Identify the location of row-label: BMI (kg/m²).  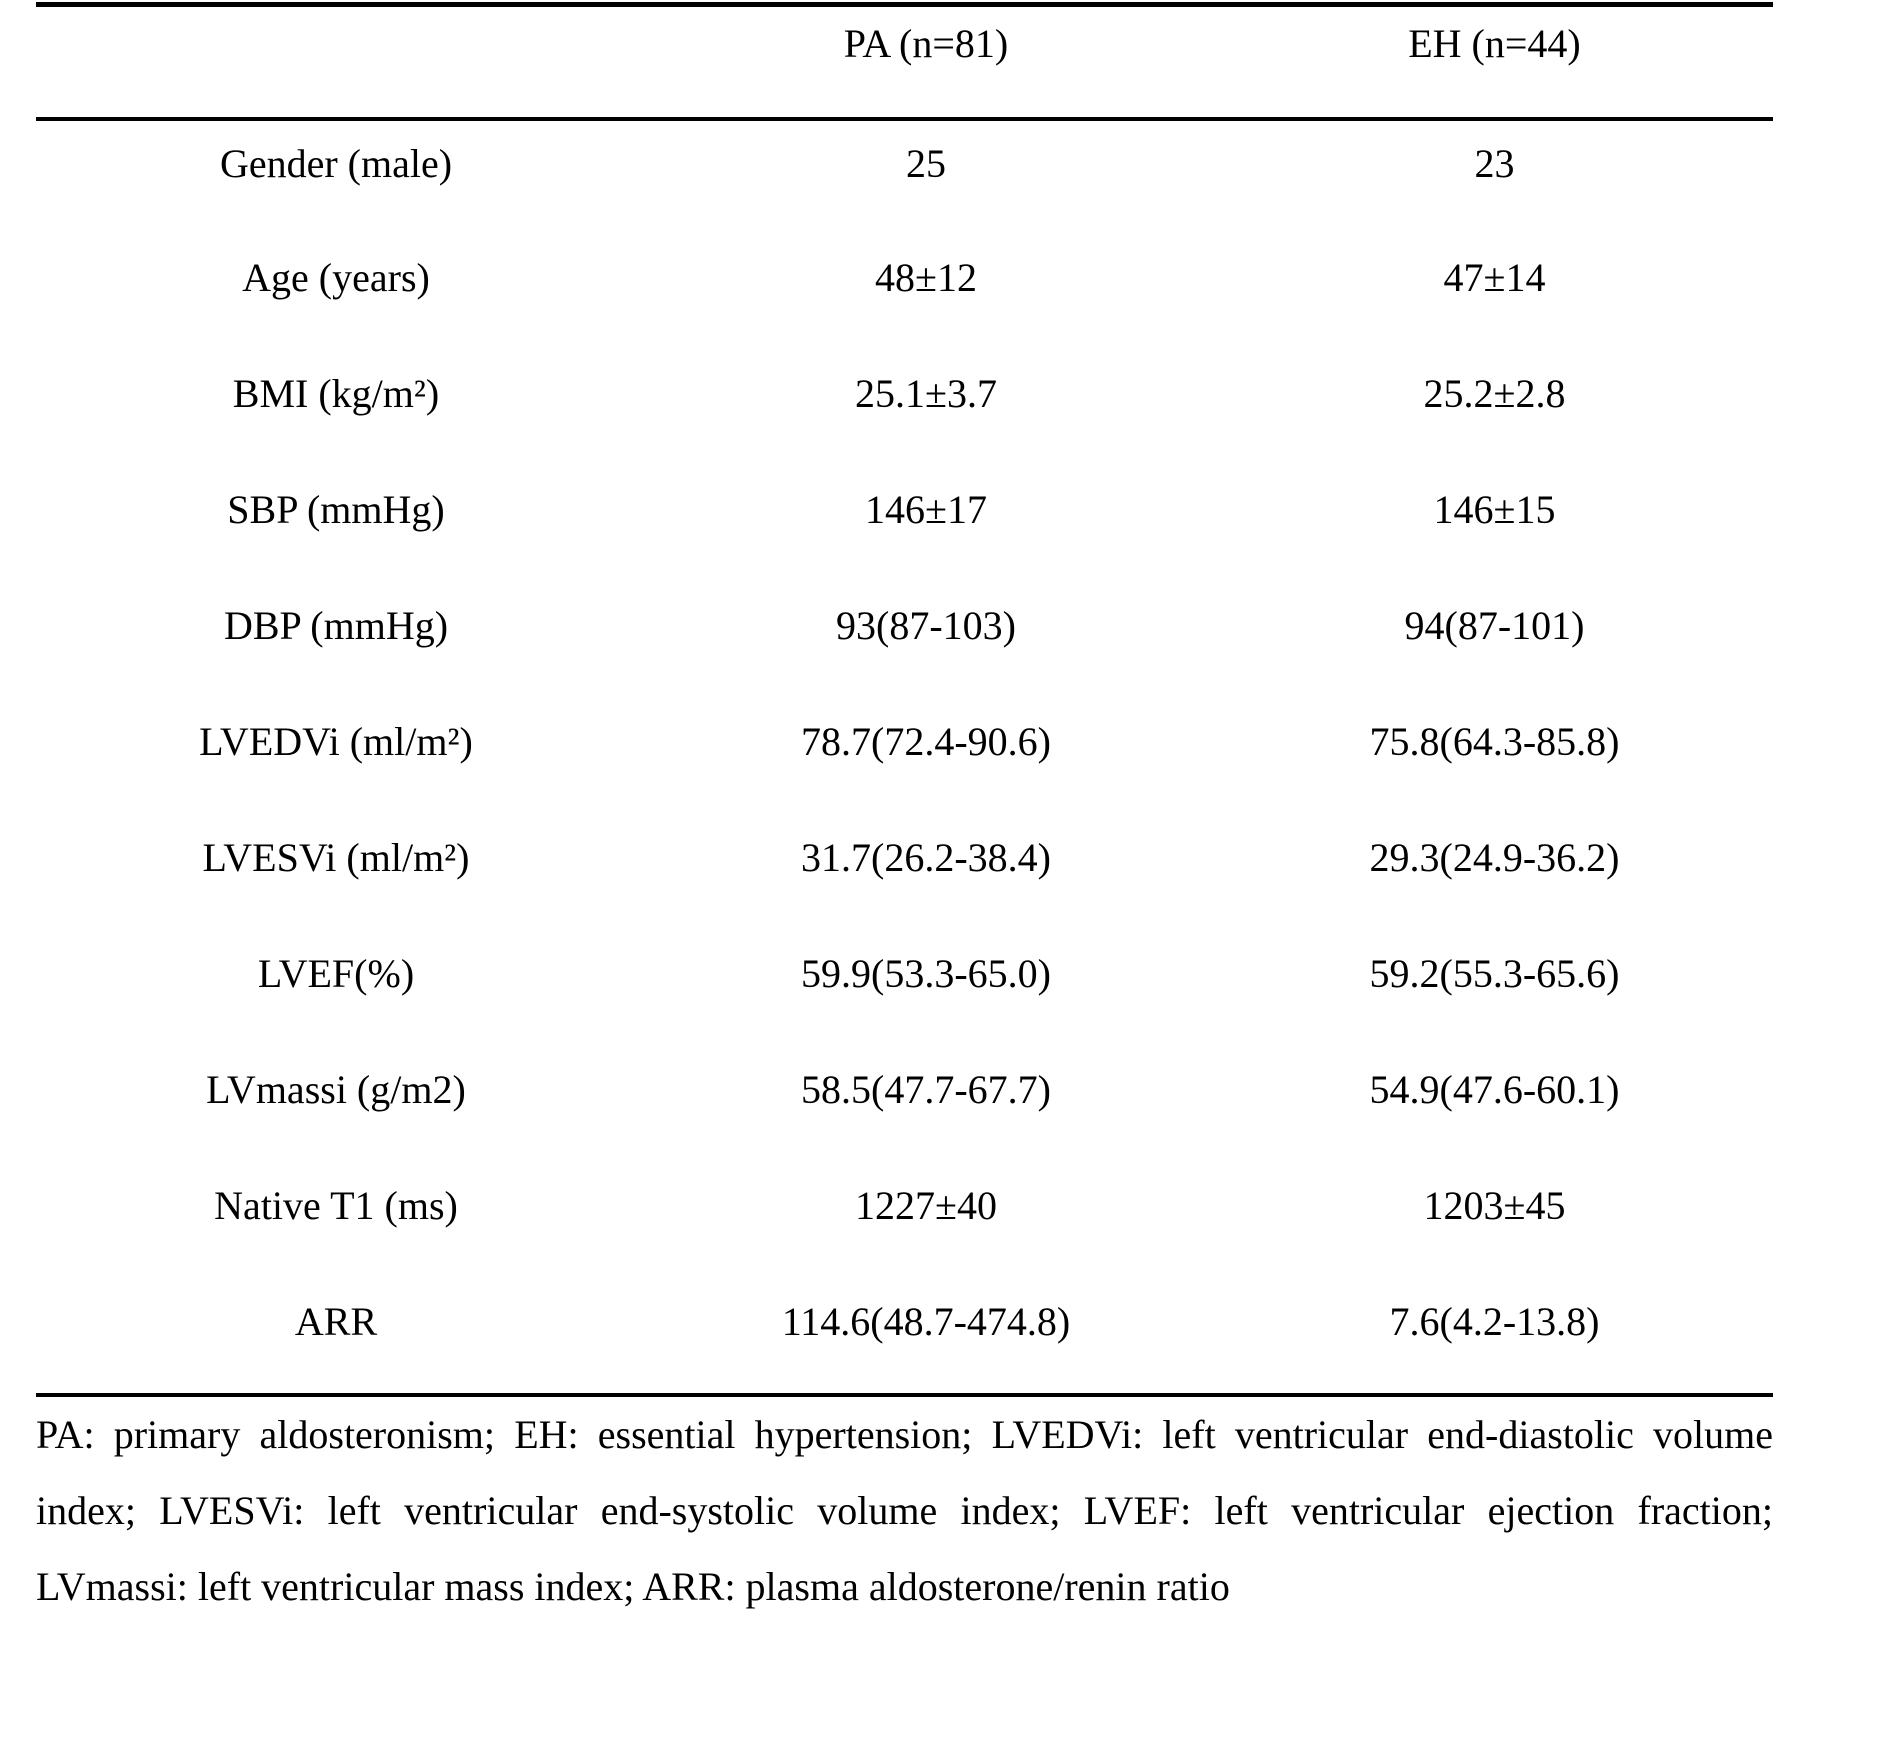
(336, 393).